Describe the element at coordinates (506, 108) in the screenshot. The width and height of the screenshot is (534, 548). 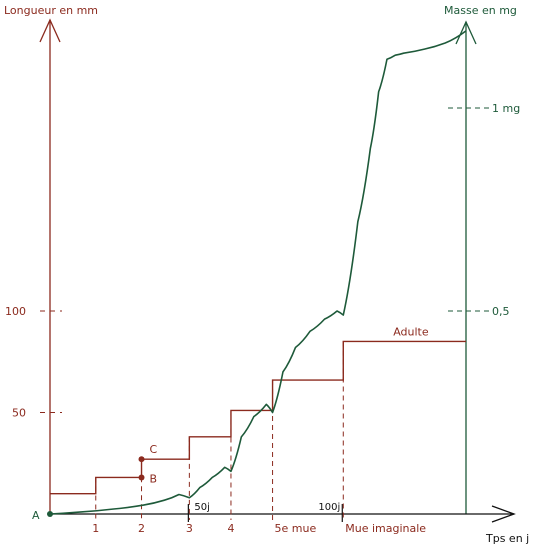
I see `right-tick-label: 1 mg` at that location.